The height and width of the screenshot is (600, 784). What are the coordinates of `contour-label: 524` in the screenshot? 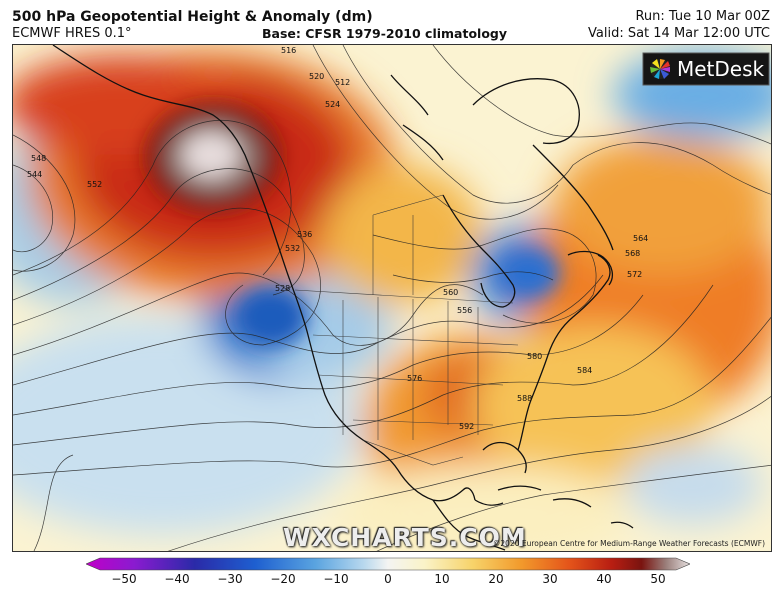 It's located at (332, 104).